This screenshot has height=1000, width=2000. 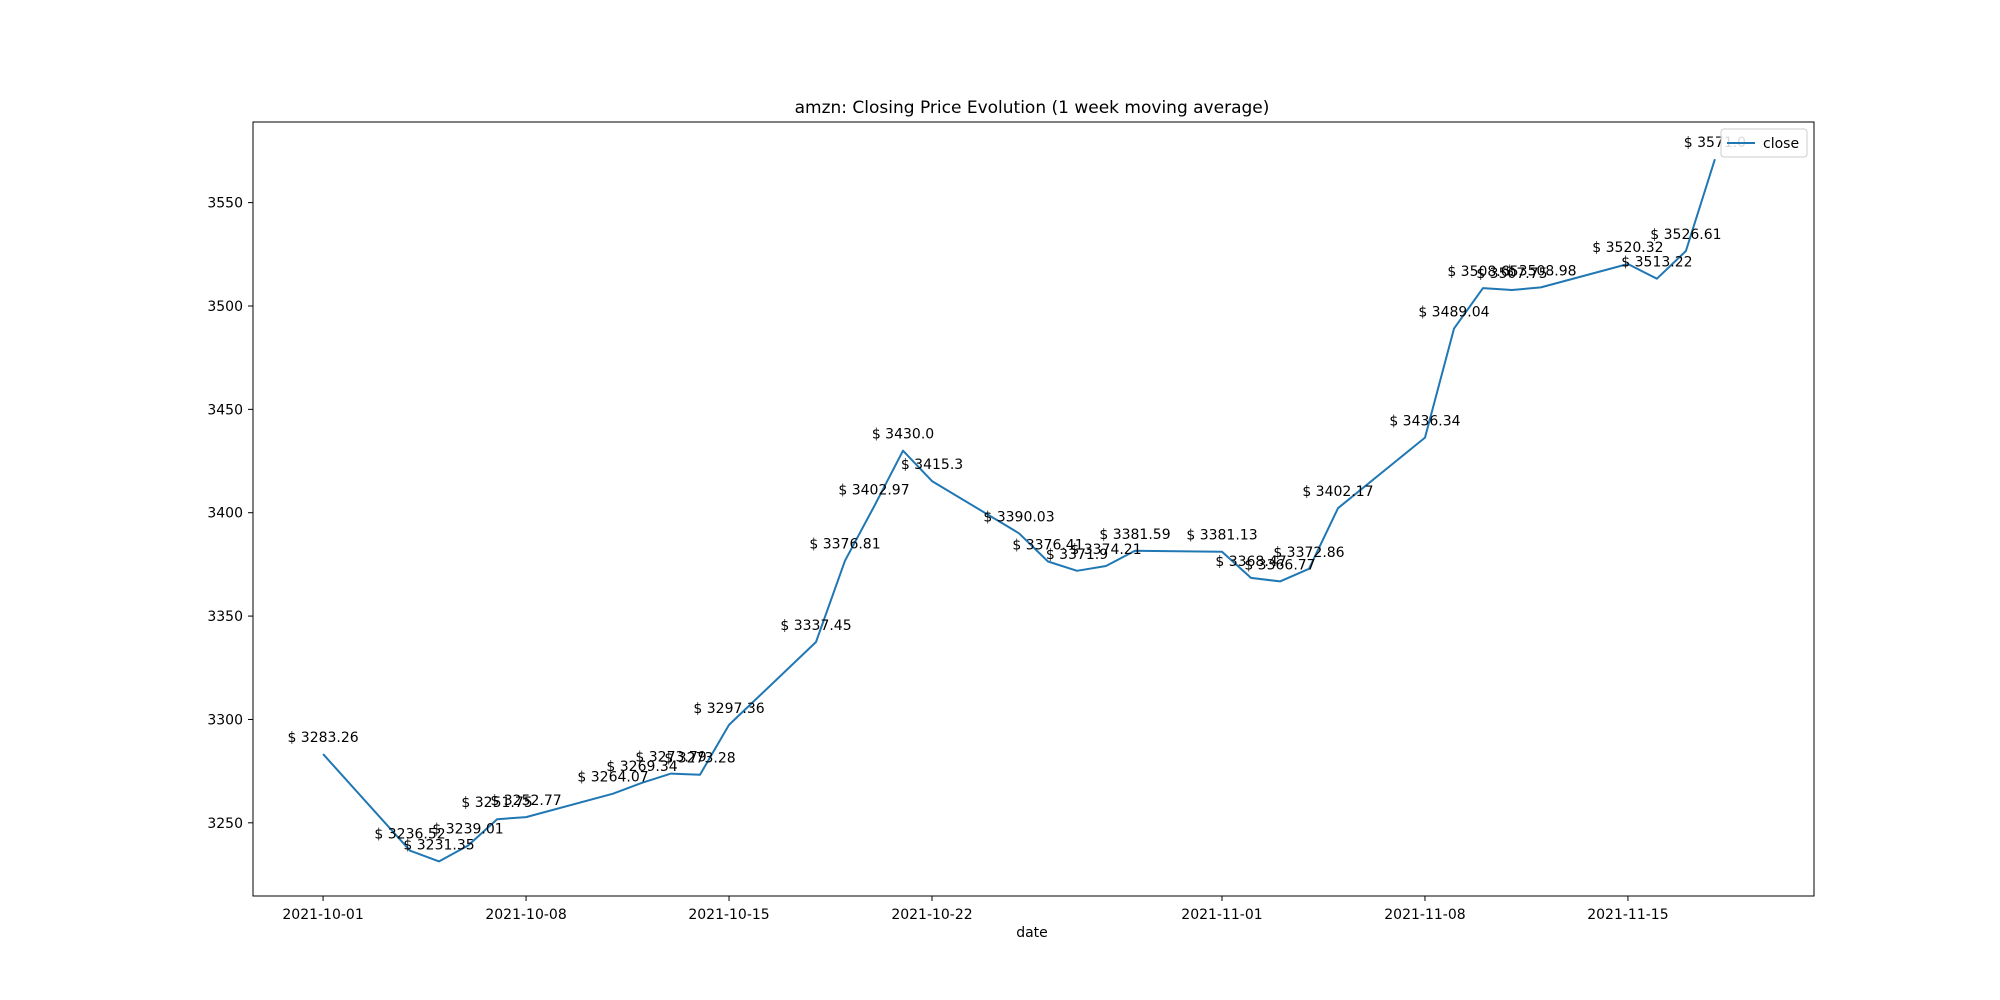 What do you see at coordinates (225, 824) in the screenshot?
I see `y-tick-label: 3250` at bounding box center [225, 824].